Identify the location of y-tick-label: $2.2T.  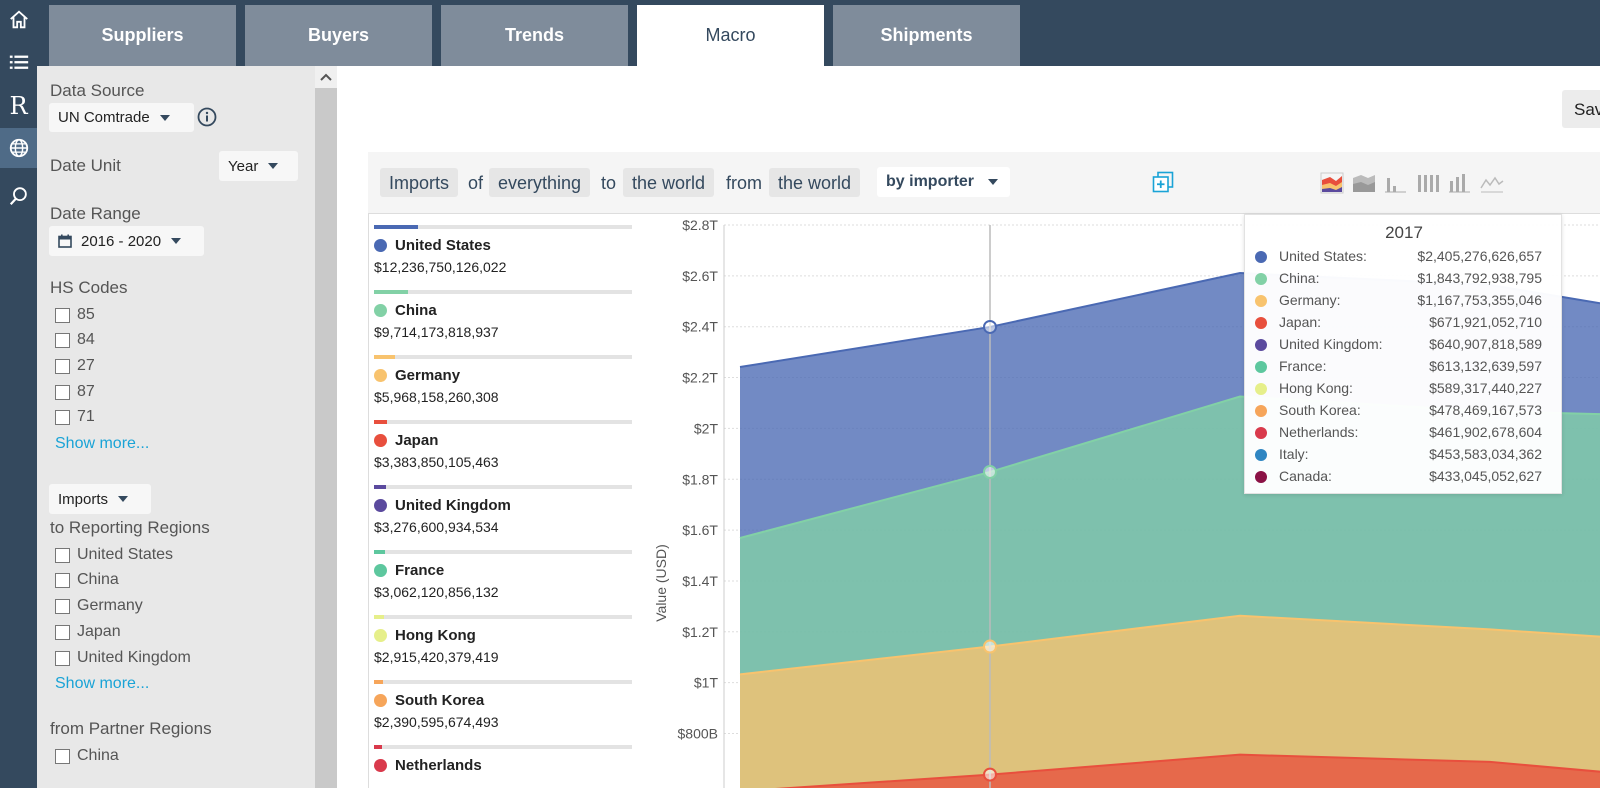
(700, 378).